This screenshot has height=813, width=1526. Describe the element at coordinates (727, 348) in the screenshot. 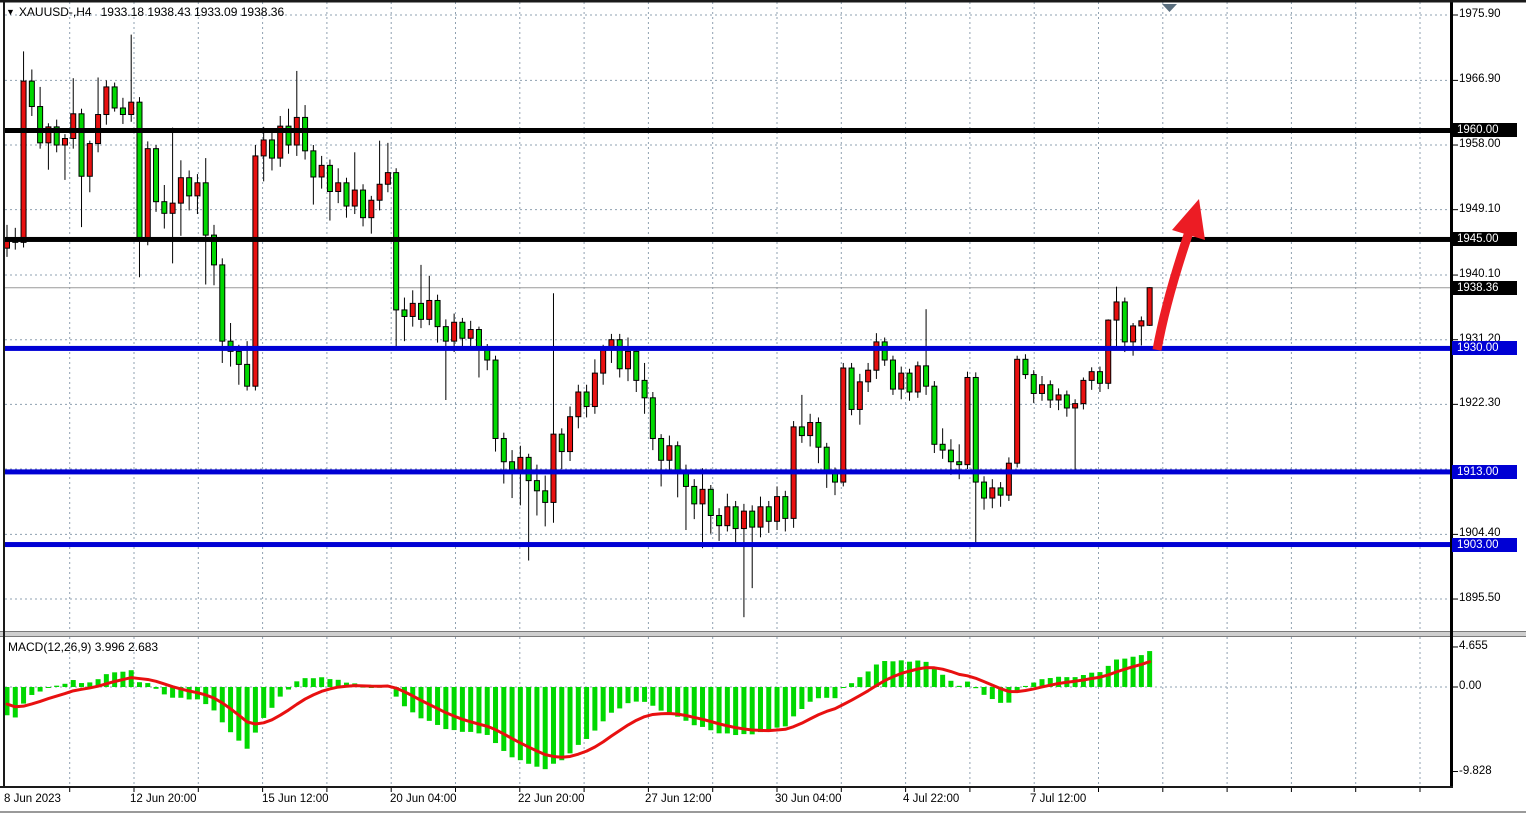

I see `support-line-1930.00` at that location.